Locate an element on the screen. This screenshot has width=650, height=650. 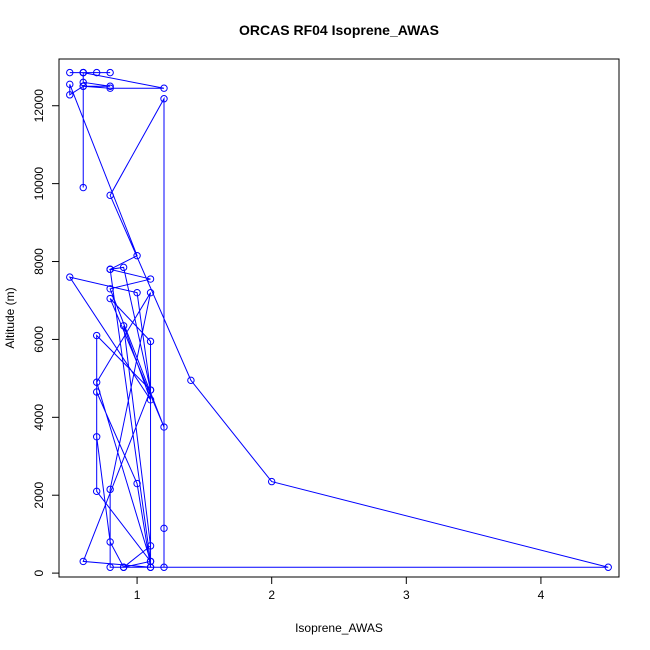
y-tick-label: 8000 is located at coordinates (39, 261).